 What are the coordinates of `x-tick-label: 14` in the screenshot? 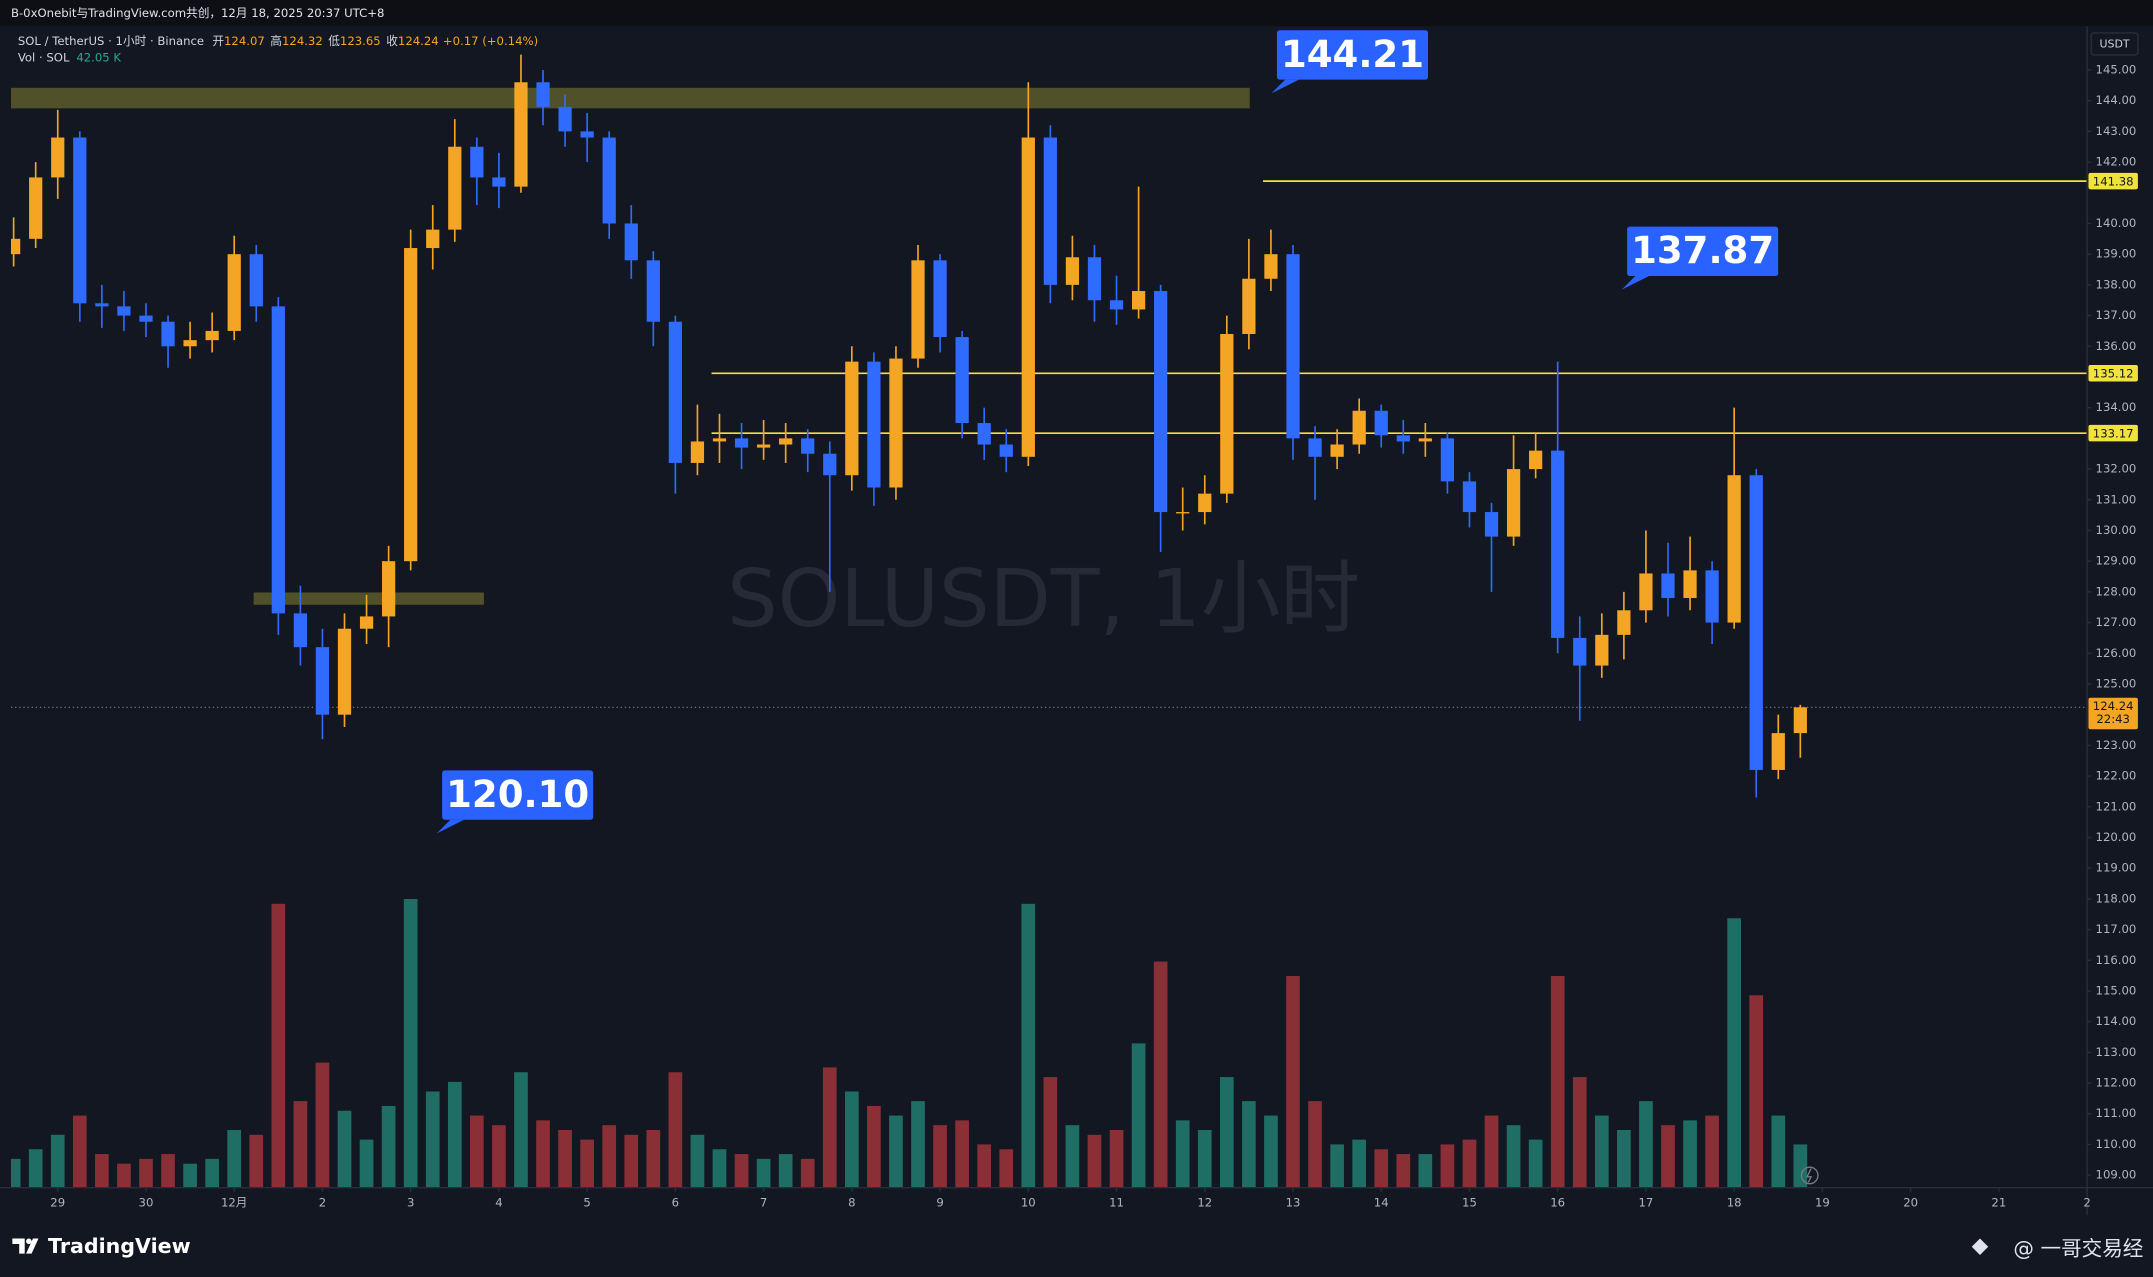 It's located at (1381, 1202).